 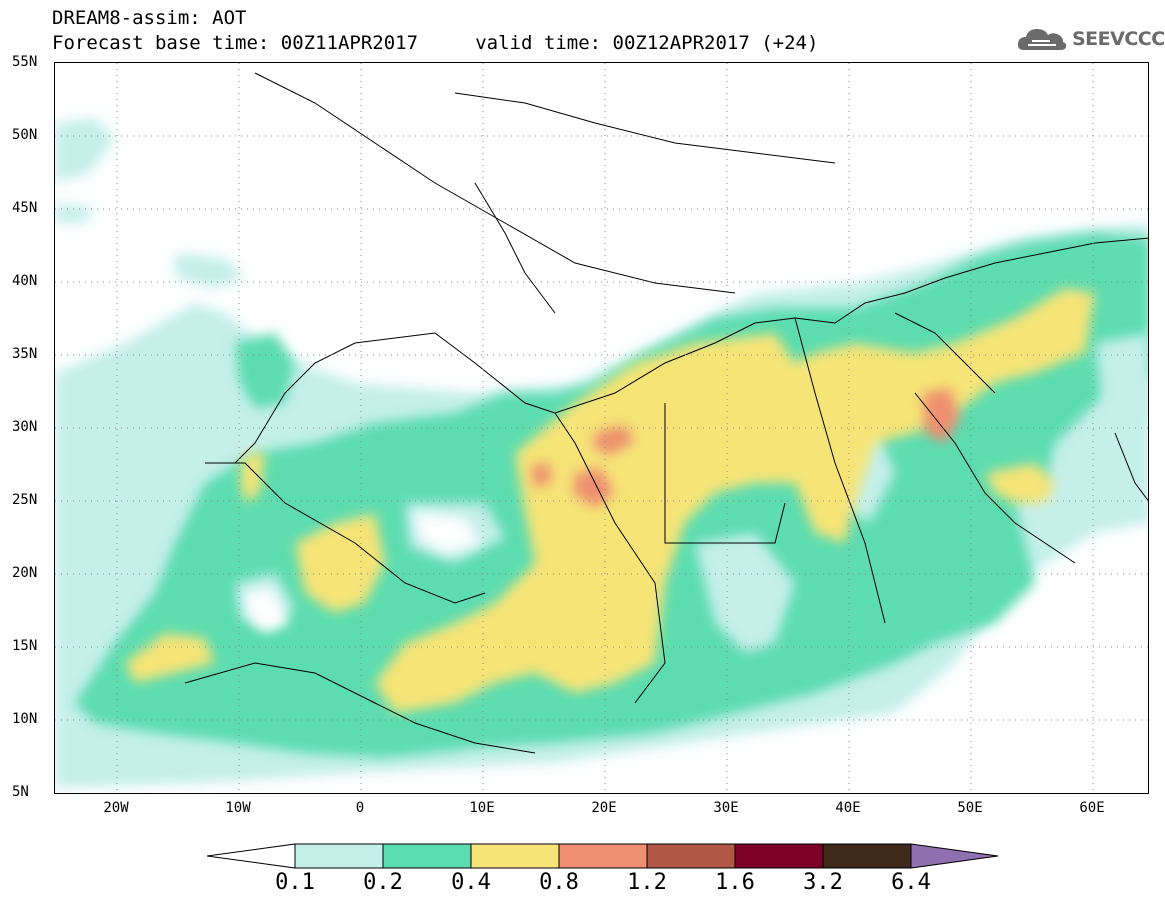 What do you see at coordinates (25, 719) in the screenshot?
I see `lat-label: 10N` at bounding box center [25, 719].